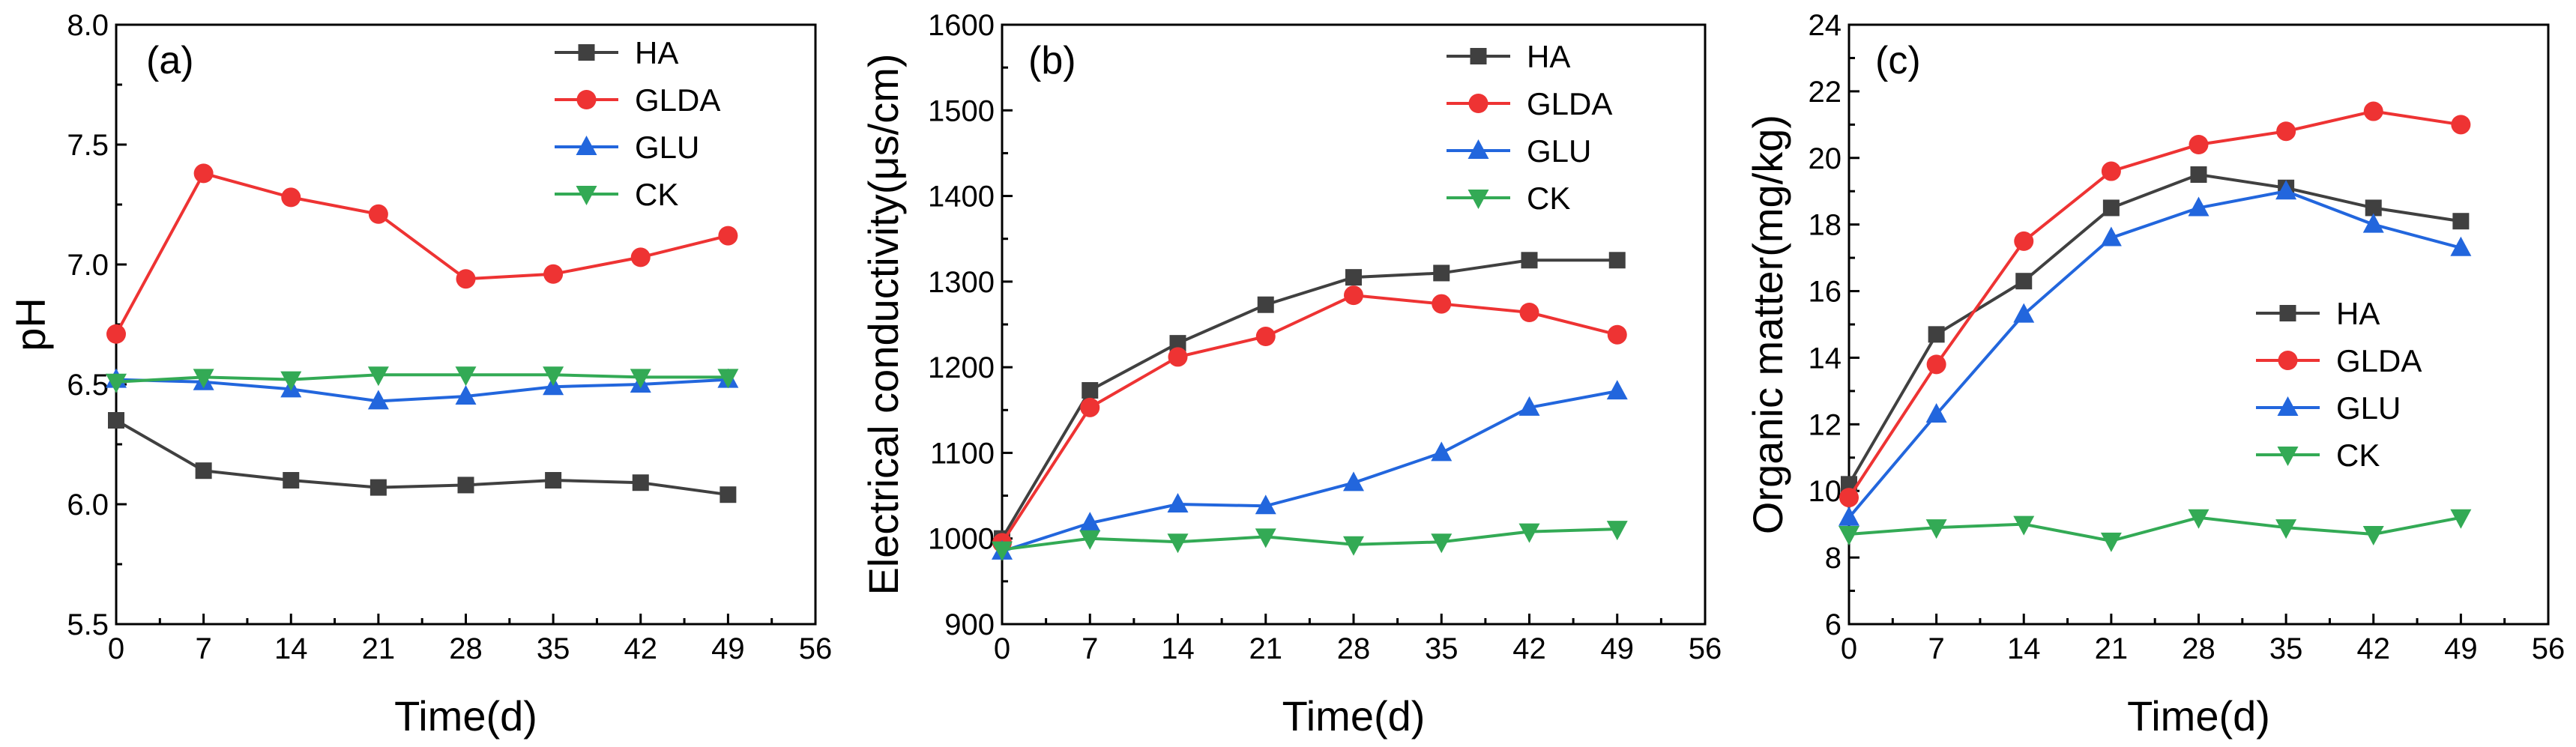  I want to click on y-tick-label: 16, so click(1826, 292).